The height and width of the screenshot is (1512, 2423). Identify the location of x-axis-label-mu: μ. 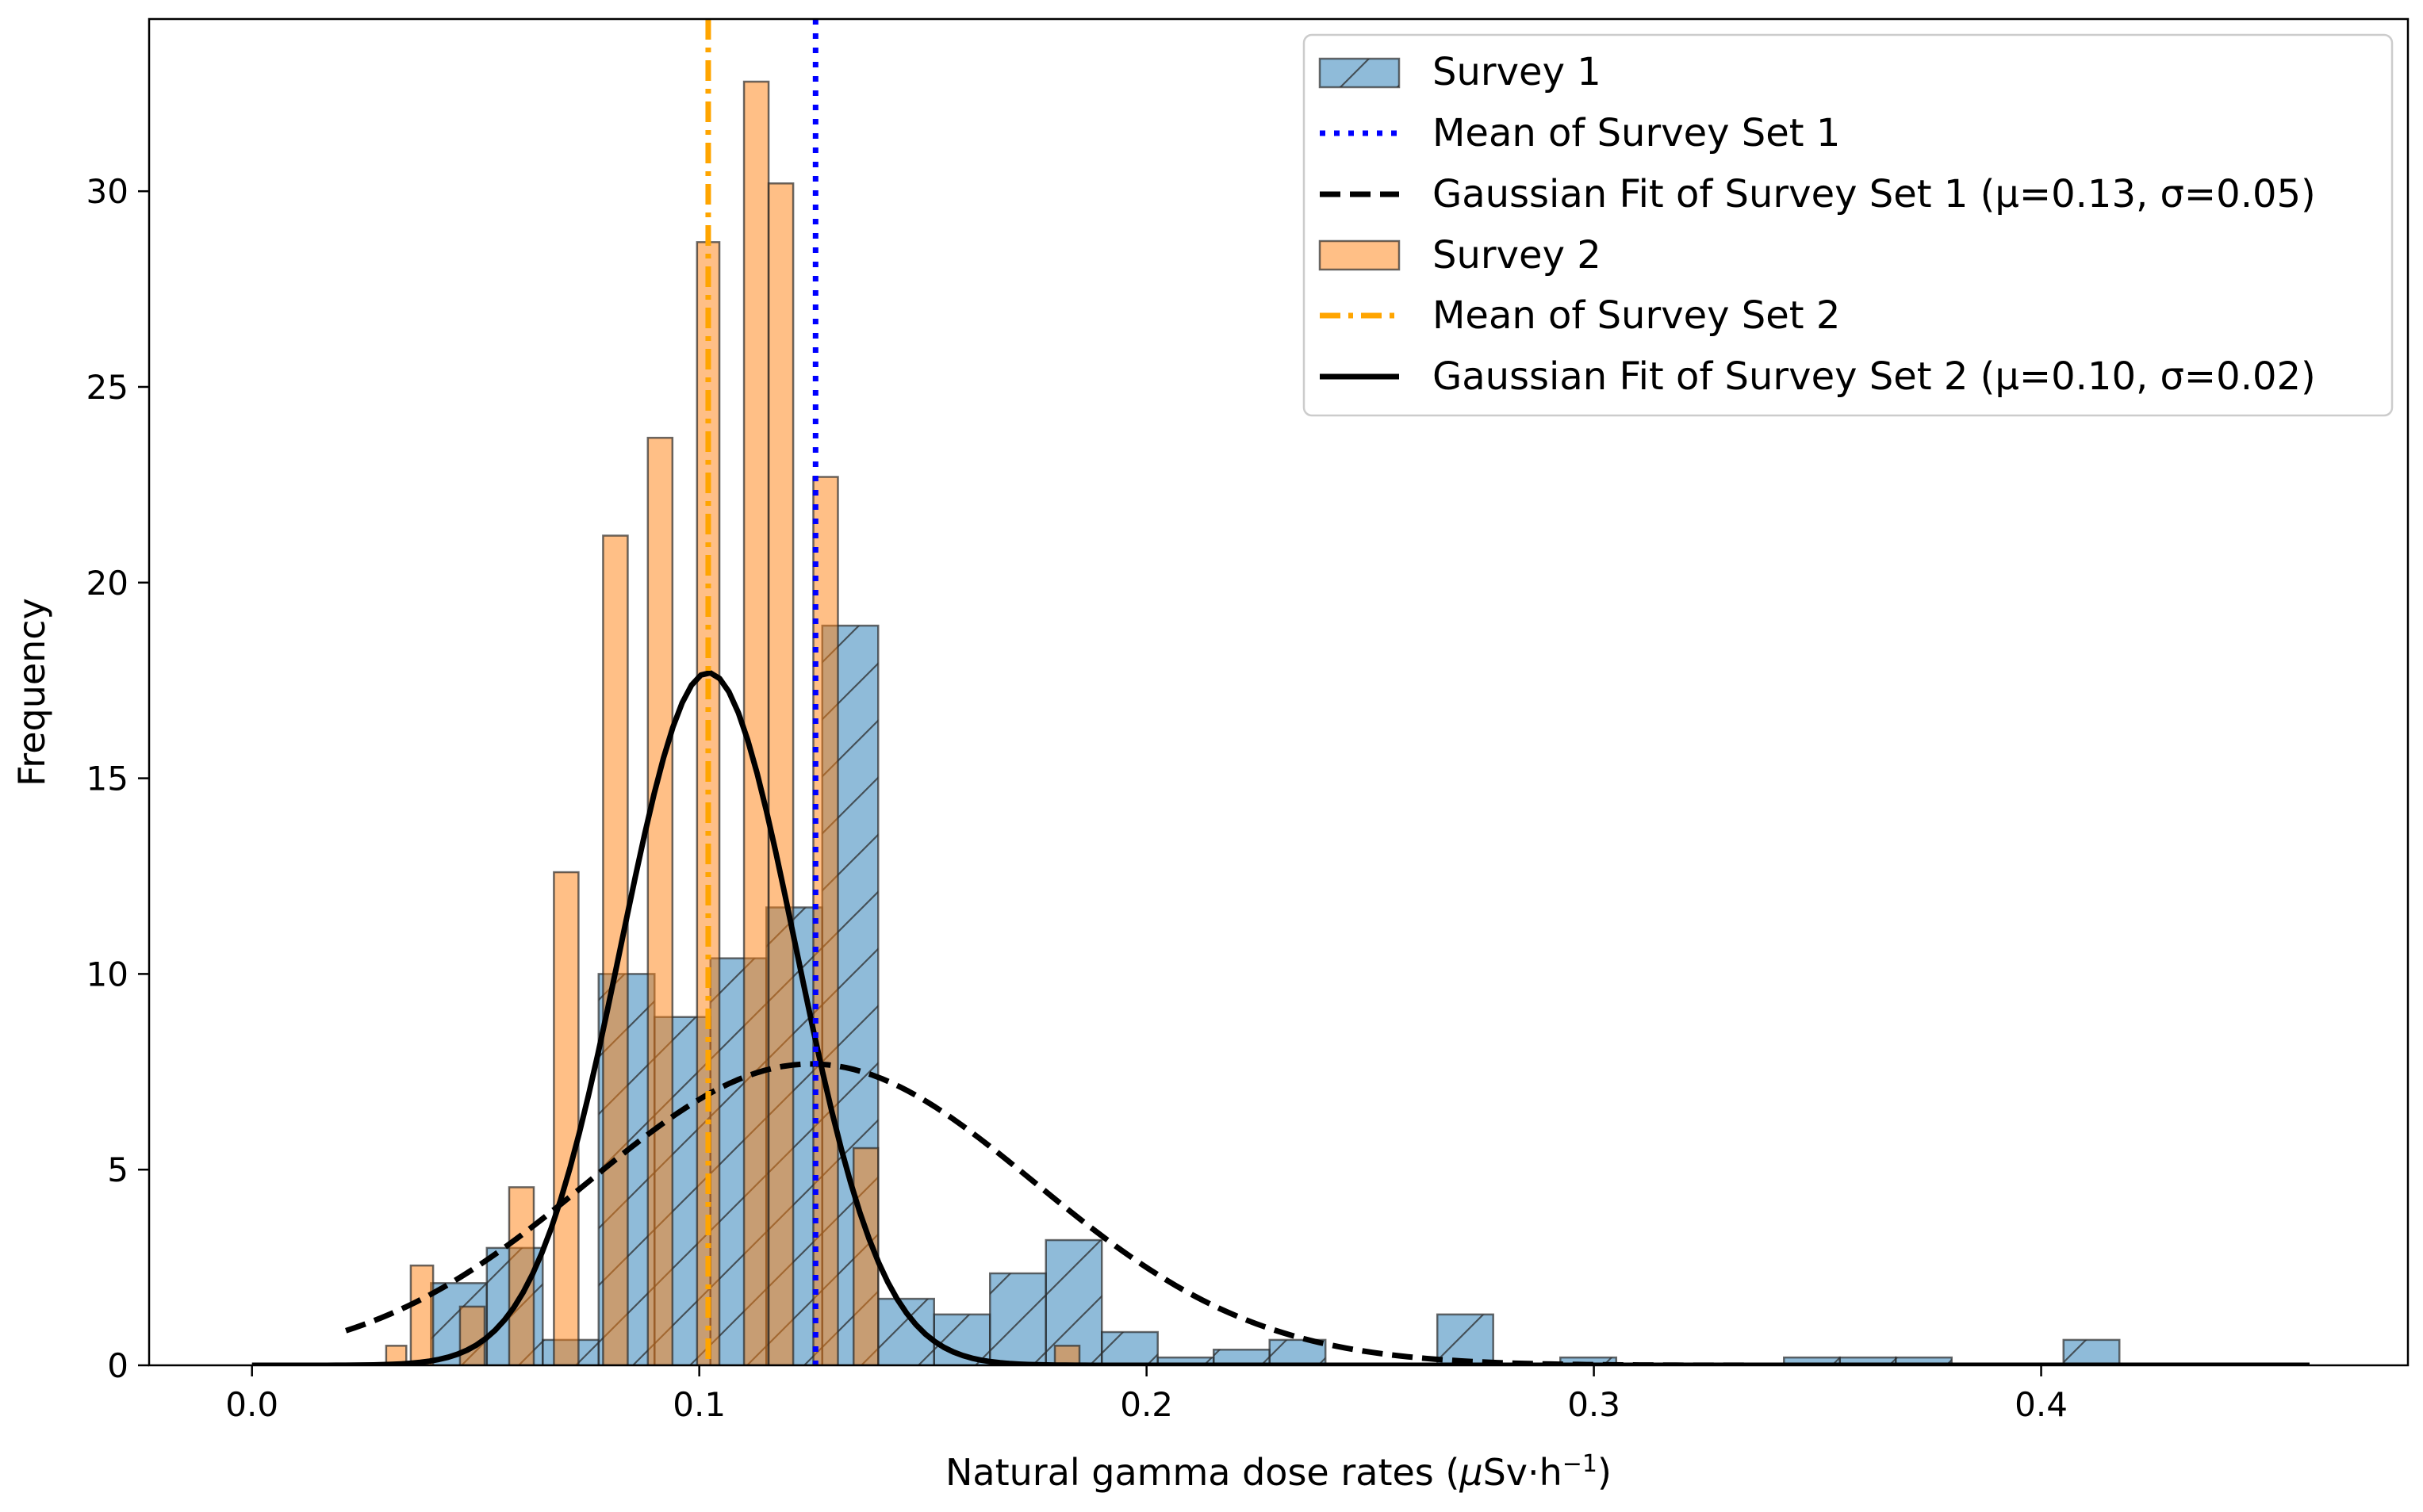
(1470, 1472).